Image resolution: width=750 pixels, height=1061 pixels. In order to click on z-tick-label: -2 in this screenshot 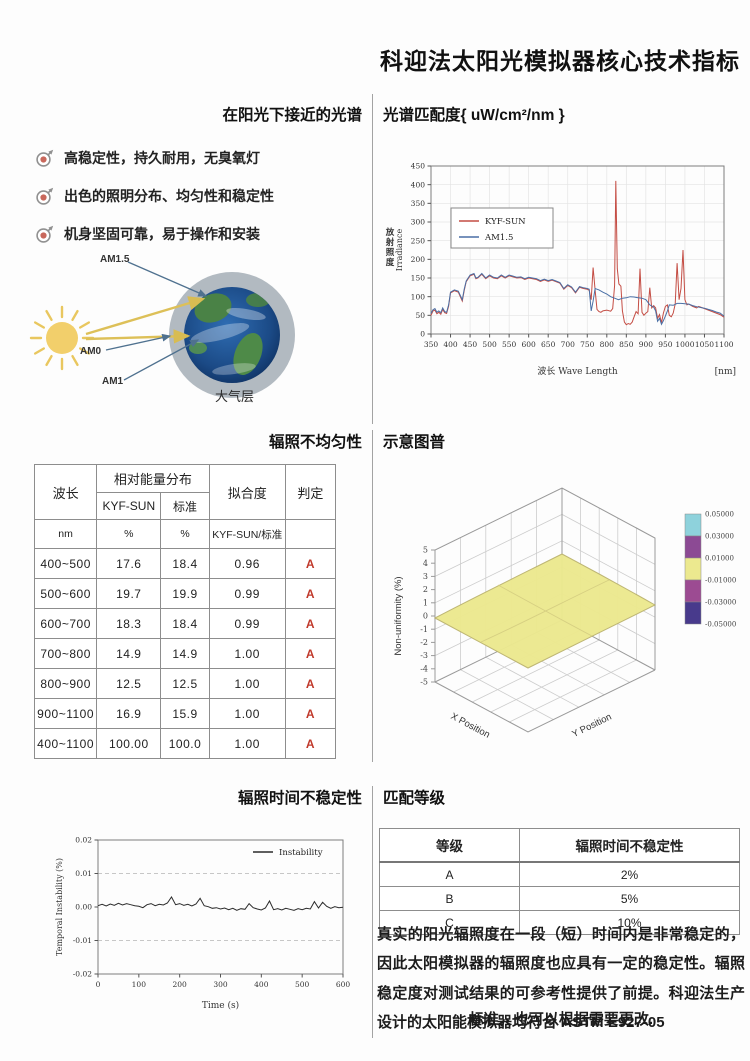, I will do `click(424, 642)`.